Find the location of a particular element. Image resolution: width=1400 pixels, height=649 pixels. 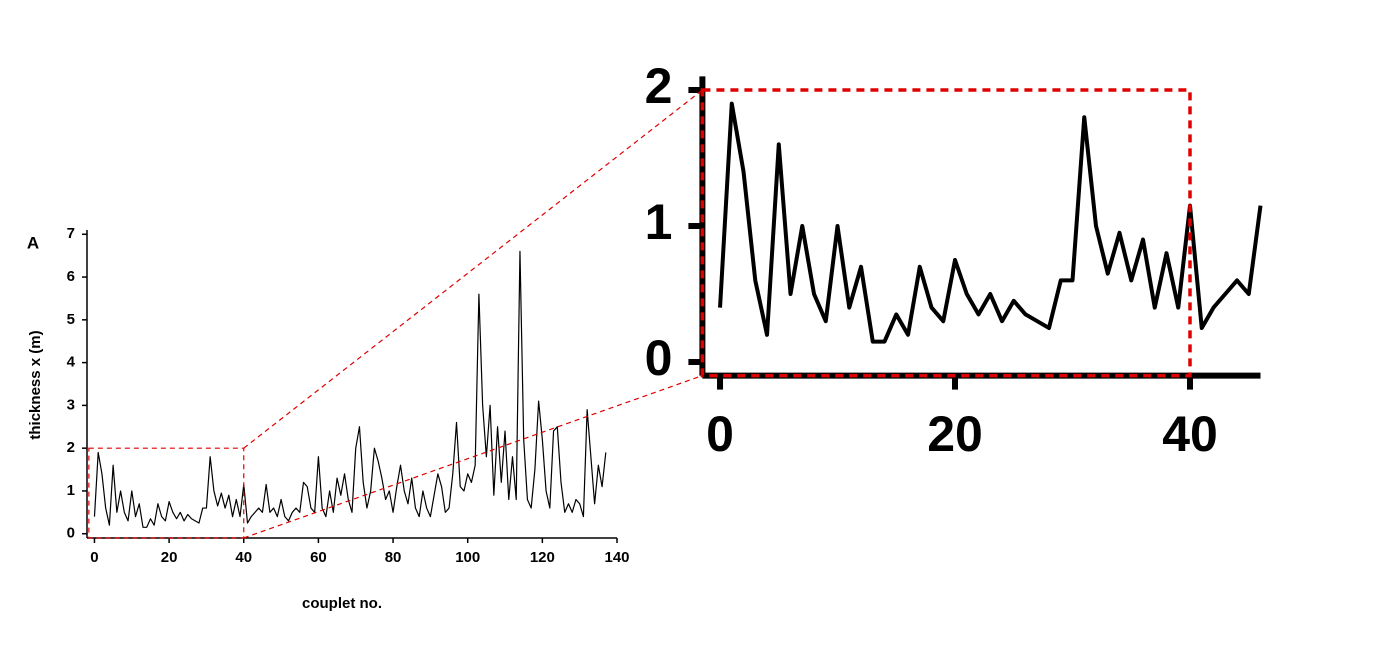

y-axis-label: thickness x (m) is located at coordinates (35, 384).